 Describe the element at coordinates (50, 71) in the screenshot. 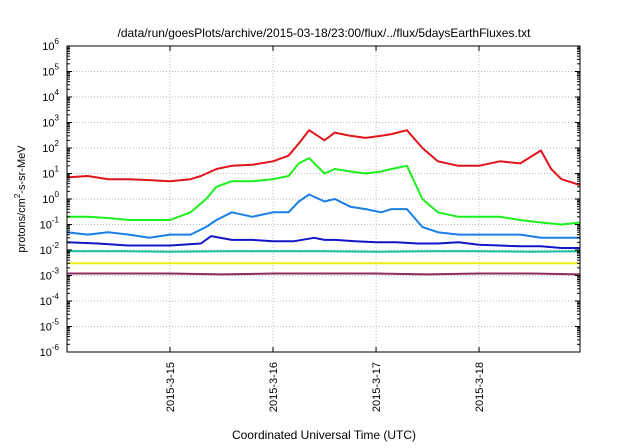

I see `y-tick-label: 10⁵` at that location.